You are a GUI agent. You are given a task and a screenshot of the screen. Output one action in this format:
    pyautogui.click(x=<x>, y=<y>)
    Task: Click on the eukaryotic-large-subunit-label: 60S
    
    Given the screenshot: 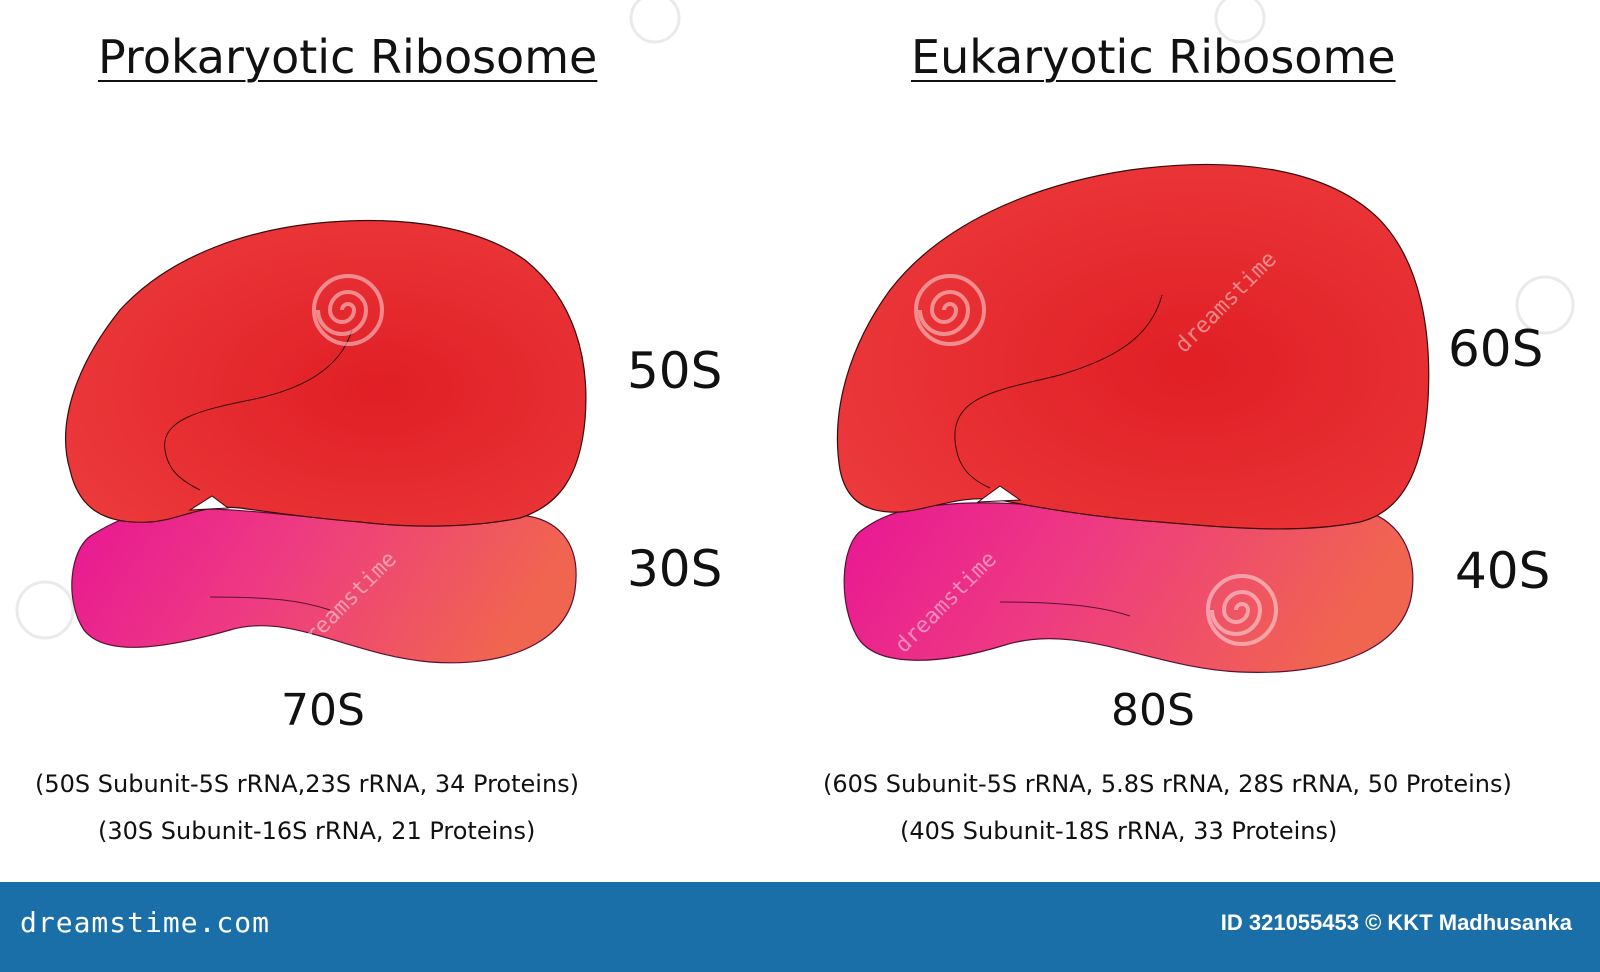 What is the action you would take?
    pyautogui.click(x=1496, y=349)
    